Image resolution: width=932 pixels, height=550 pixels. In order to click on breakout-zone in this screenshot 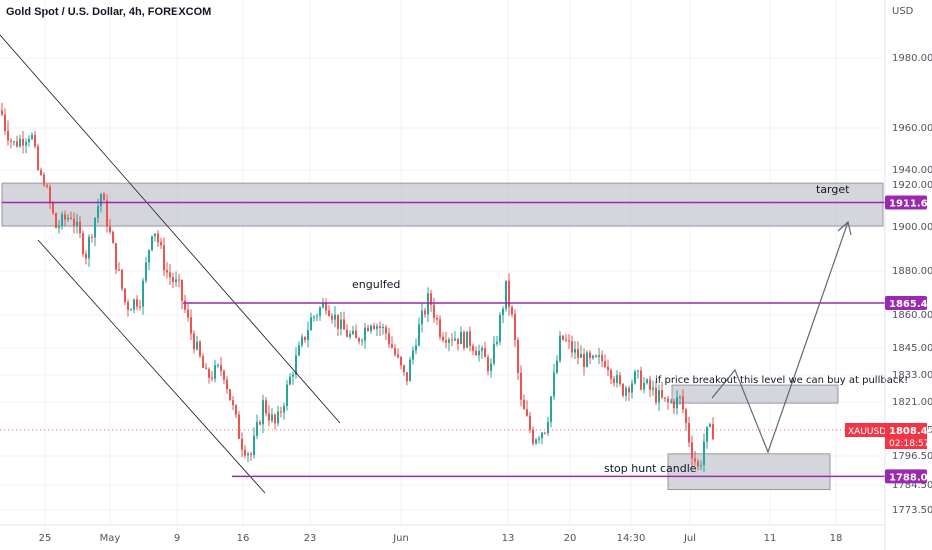, I will do `click(755, 394)`.